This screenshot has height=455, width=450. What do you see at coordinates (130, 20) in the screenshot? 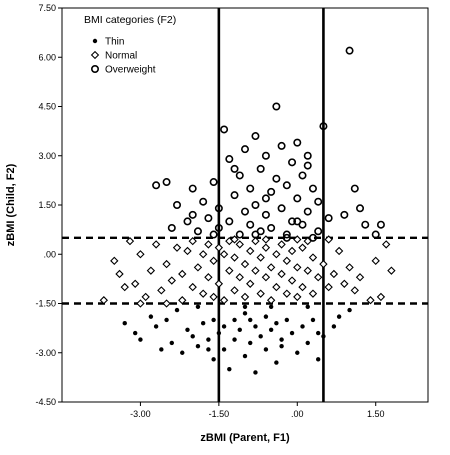
I see `legend-title: BMI categories (F2)` at bounding box center [130, 20].